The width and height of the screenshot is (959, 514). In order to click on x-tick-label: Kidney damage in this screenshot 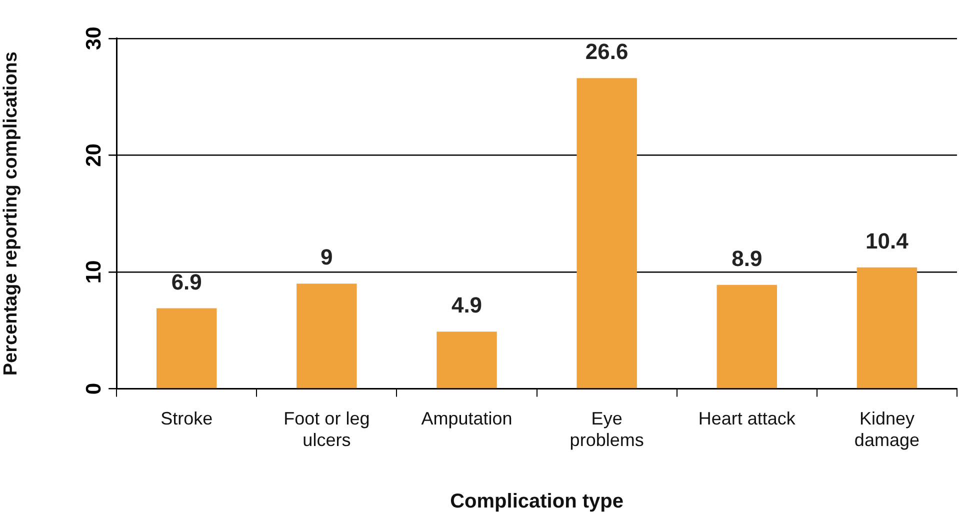, I will do `click(887, 429)`.